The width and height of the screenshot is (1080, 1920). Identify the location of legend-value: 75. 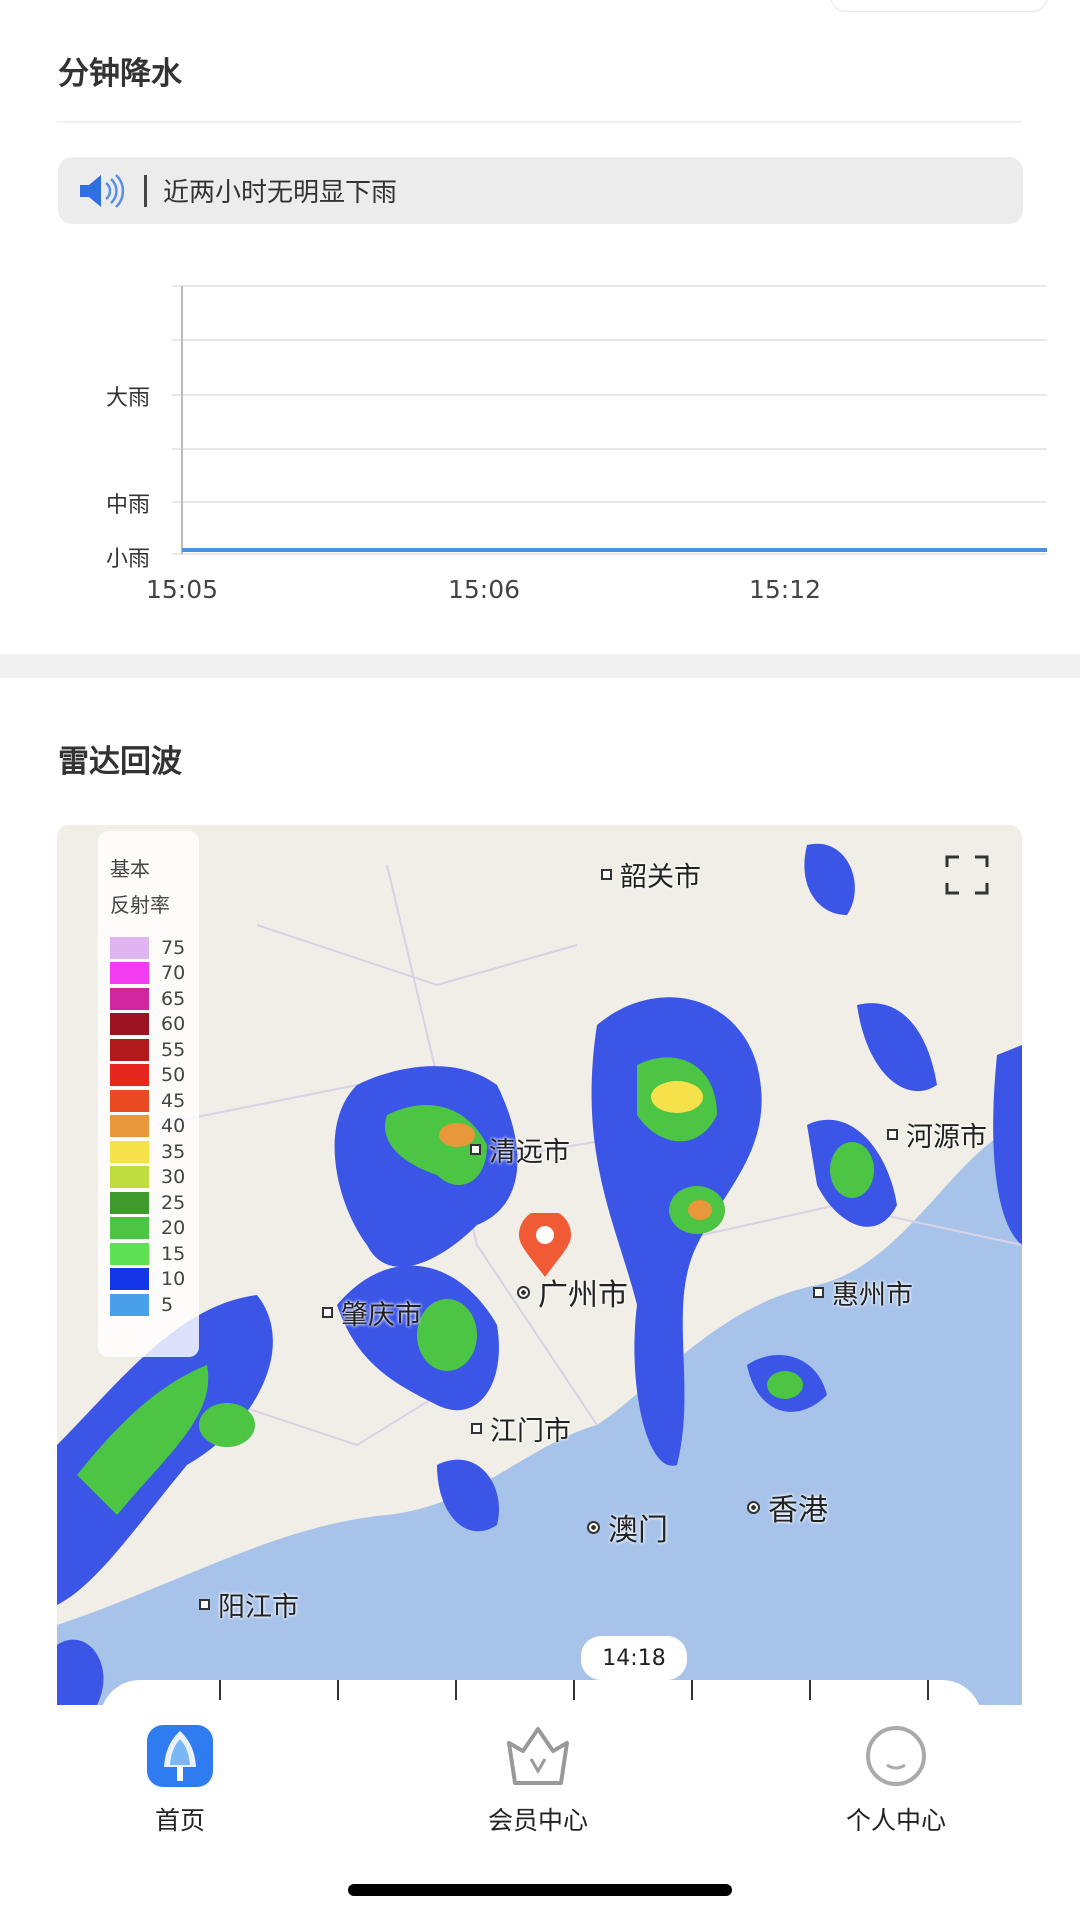
(173, 947).